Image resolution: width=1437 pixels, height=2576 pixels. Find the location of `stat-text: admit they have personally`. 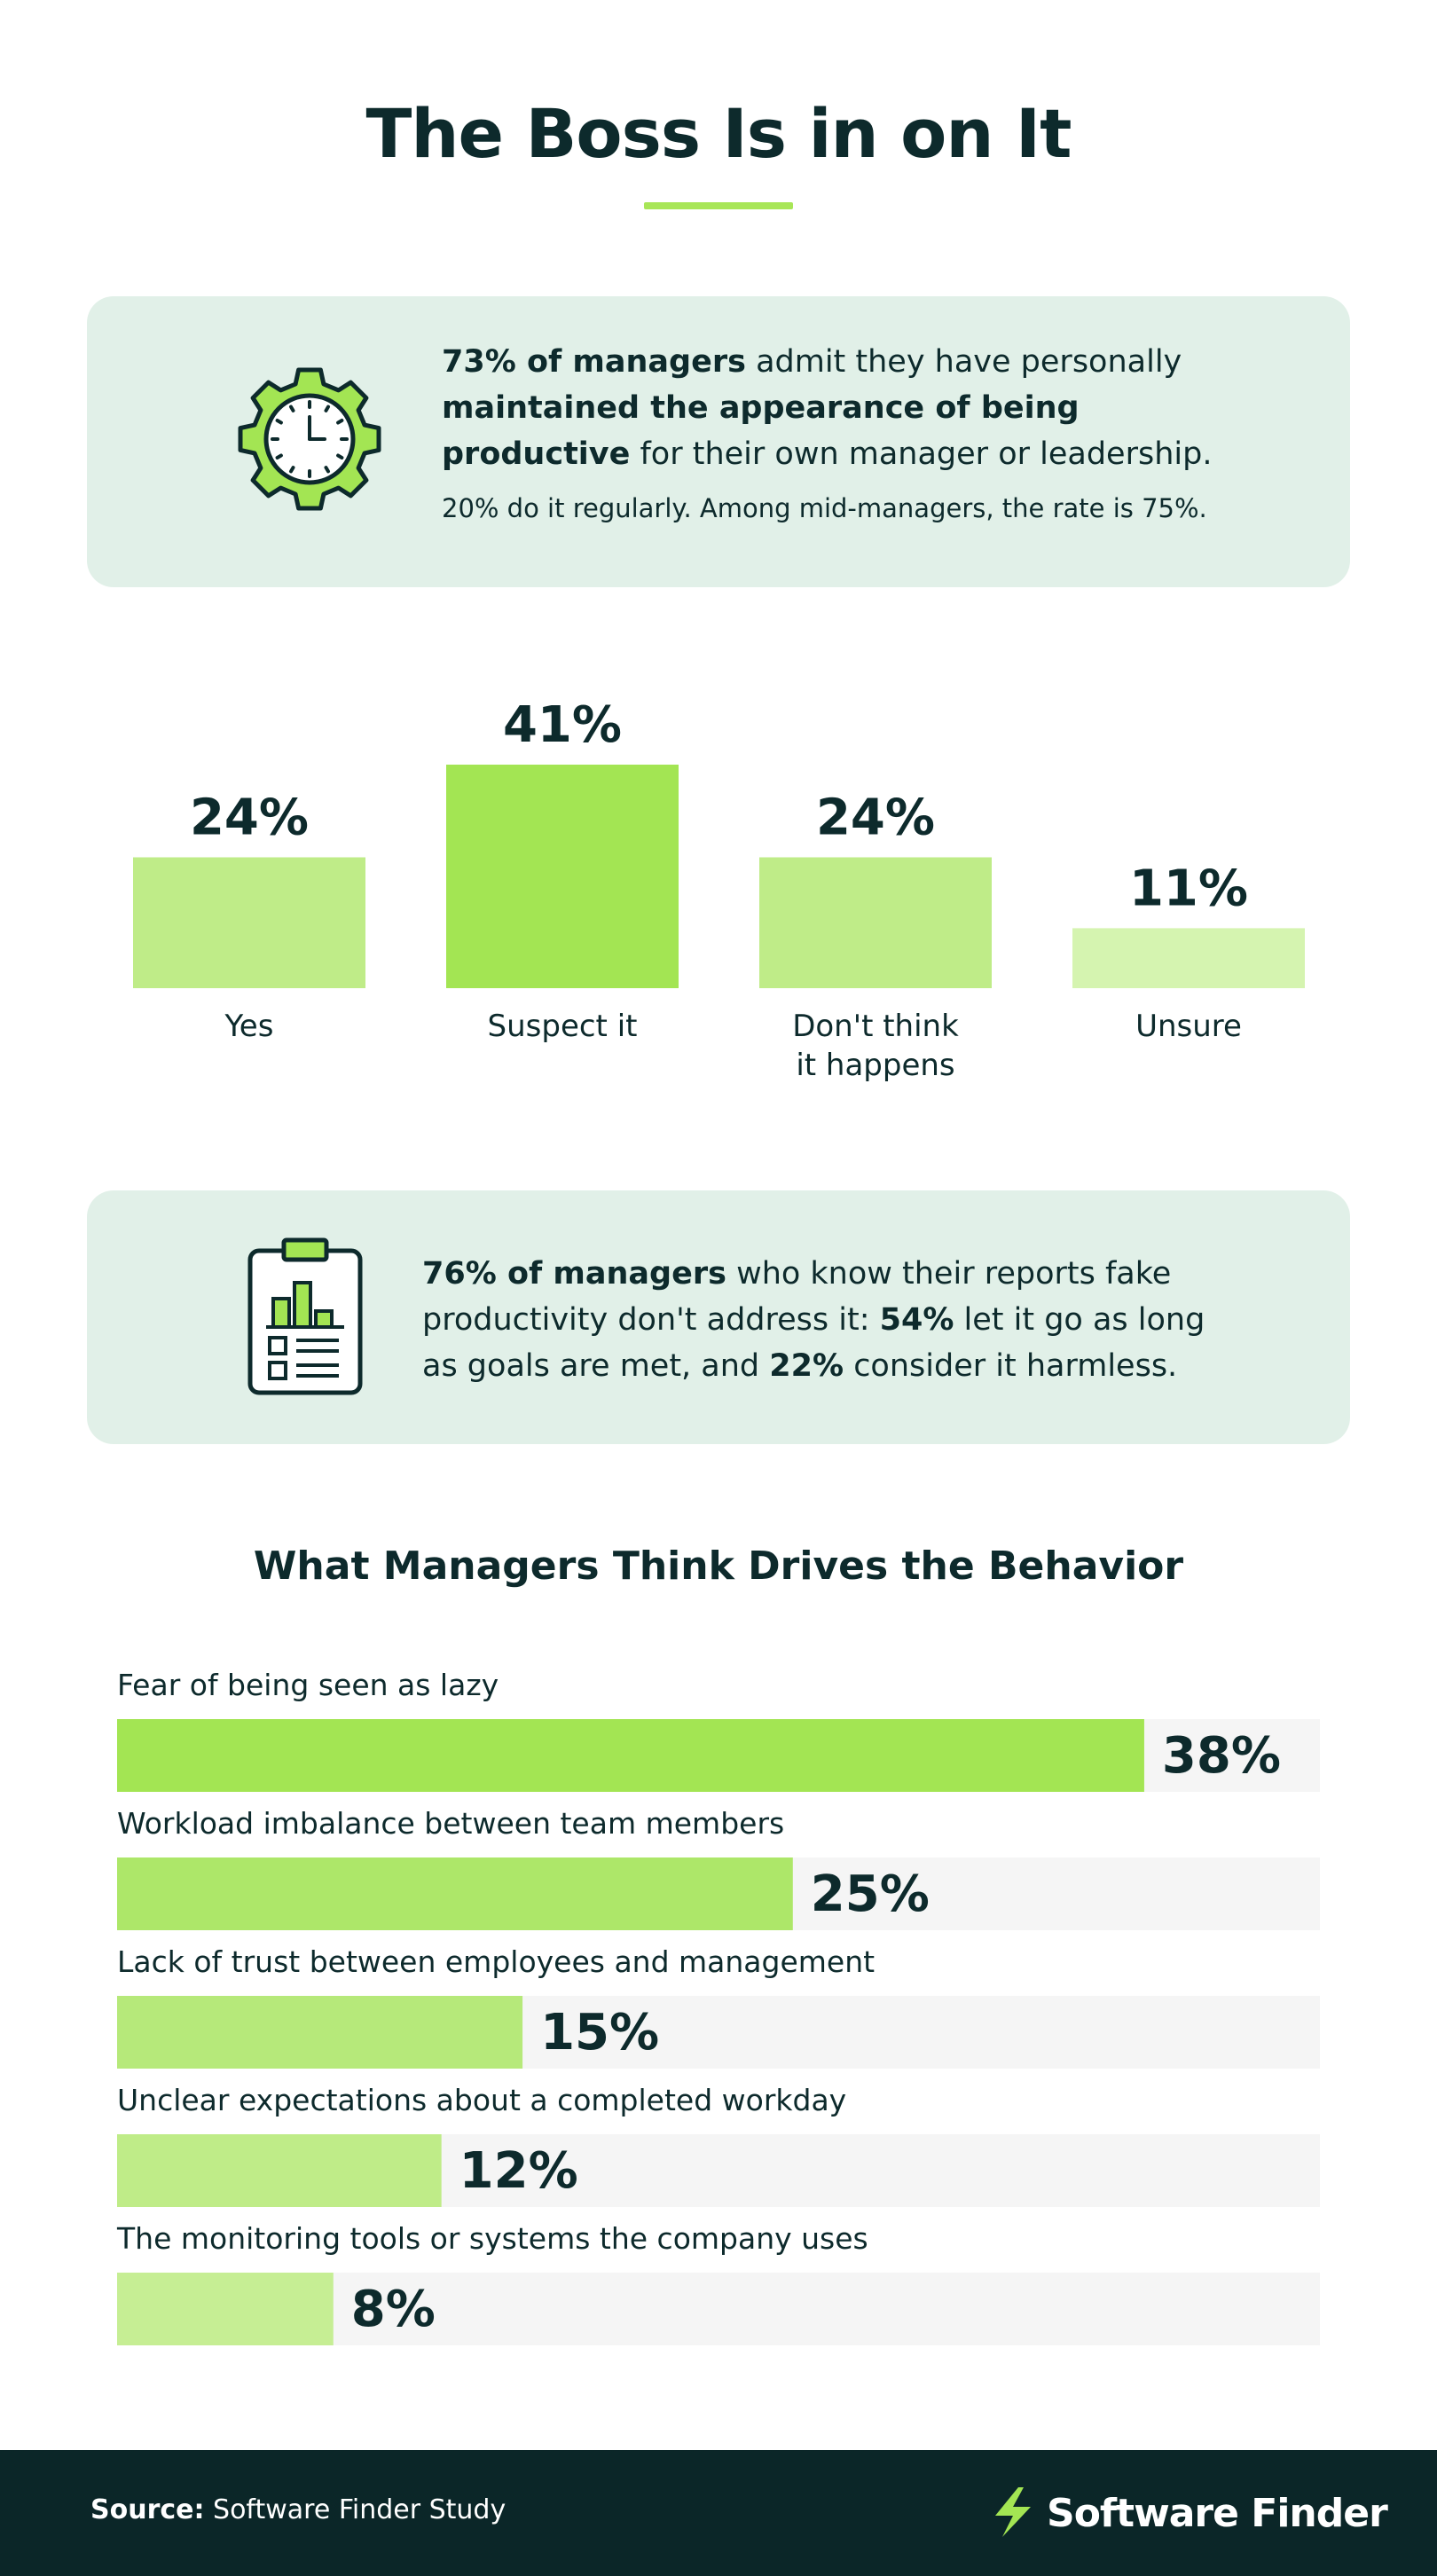

stat-text: admit they have personally is located at coordinates (964, 362).